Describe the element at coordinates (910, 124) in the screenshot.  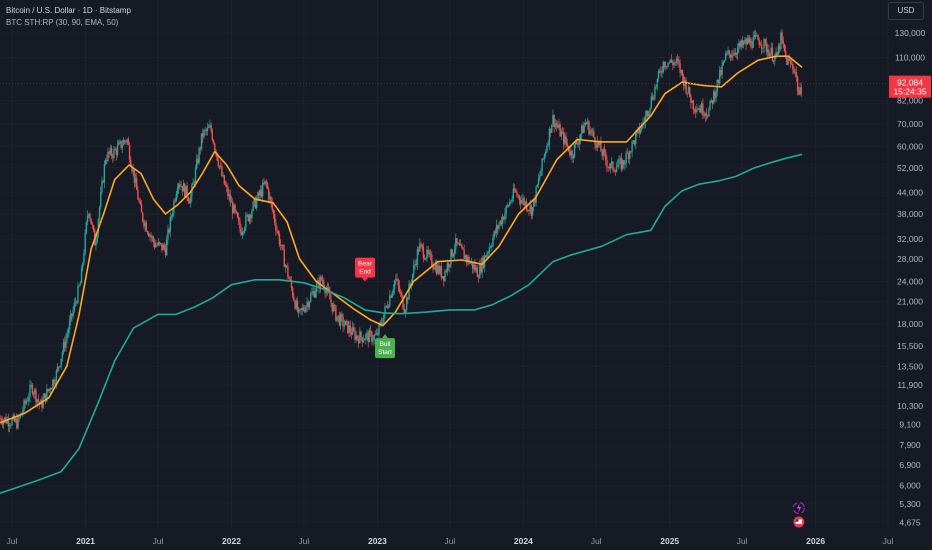
I see `y-tick-label: 70,000` at that location.